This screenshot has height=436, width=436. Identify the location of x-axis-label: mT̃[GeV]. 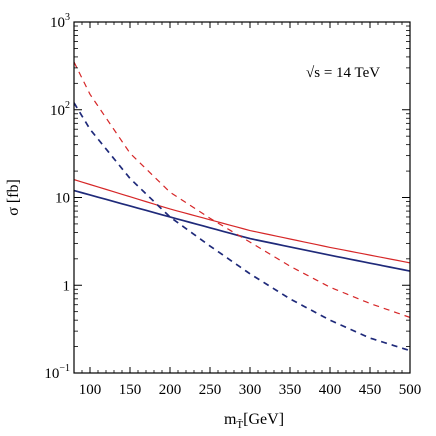
(254, 421).